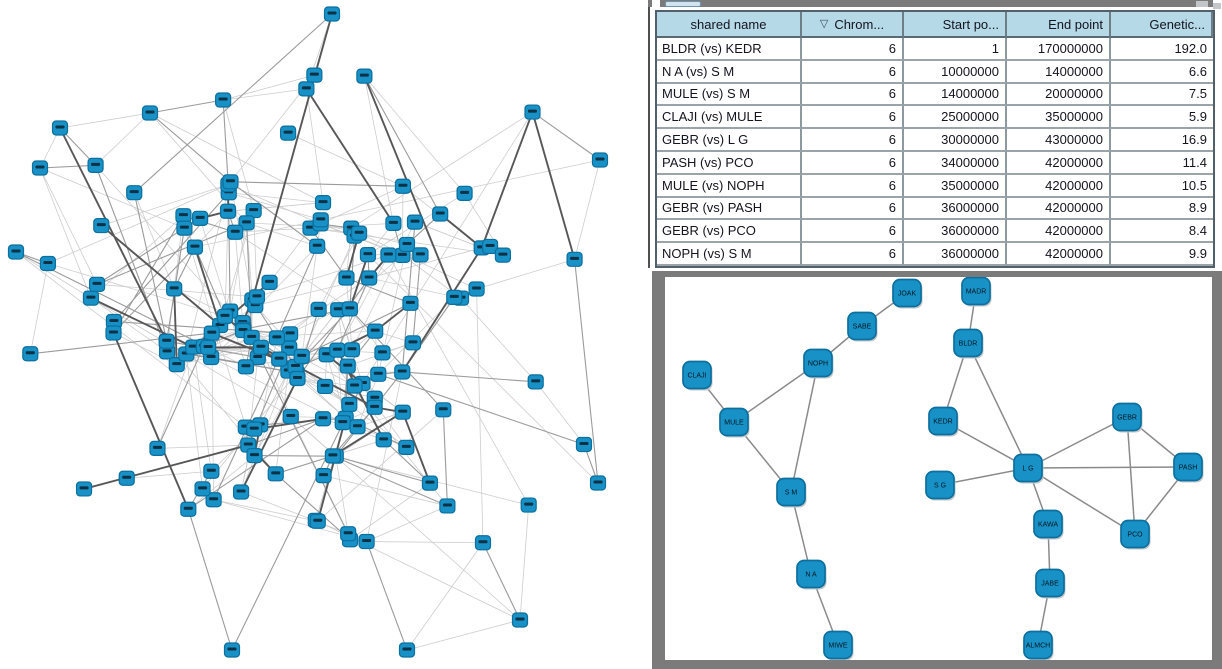  What do you see at coordinates (824, 23) in the screenshot?
I see `filter-icon: ▽` at bounding box center [824, 23].